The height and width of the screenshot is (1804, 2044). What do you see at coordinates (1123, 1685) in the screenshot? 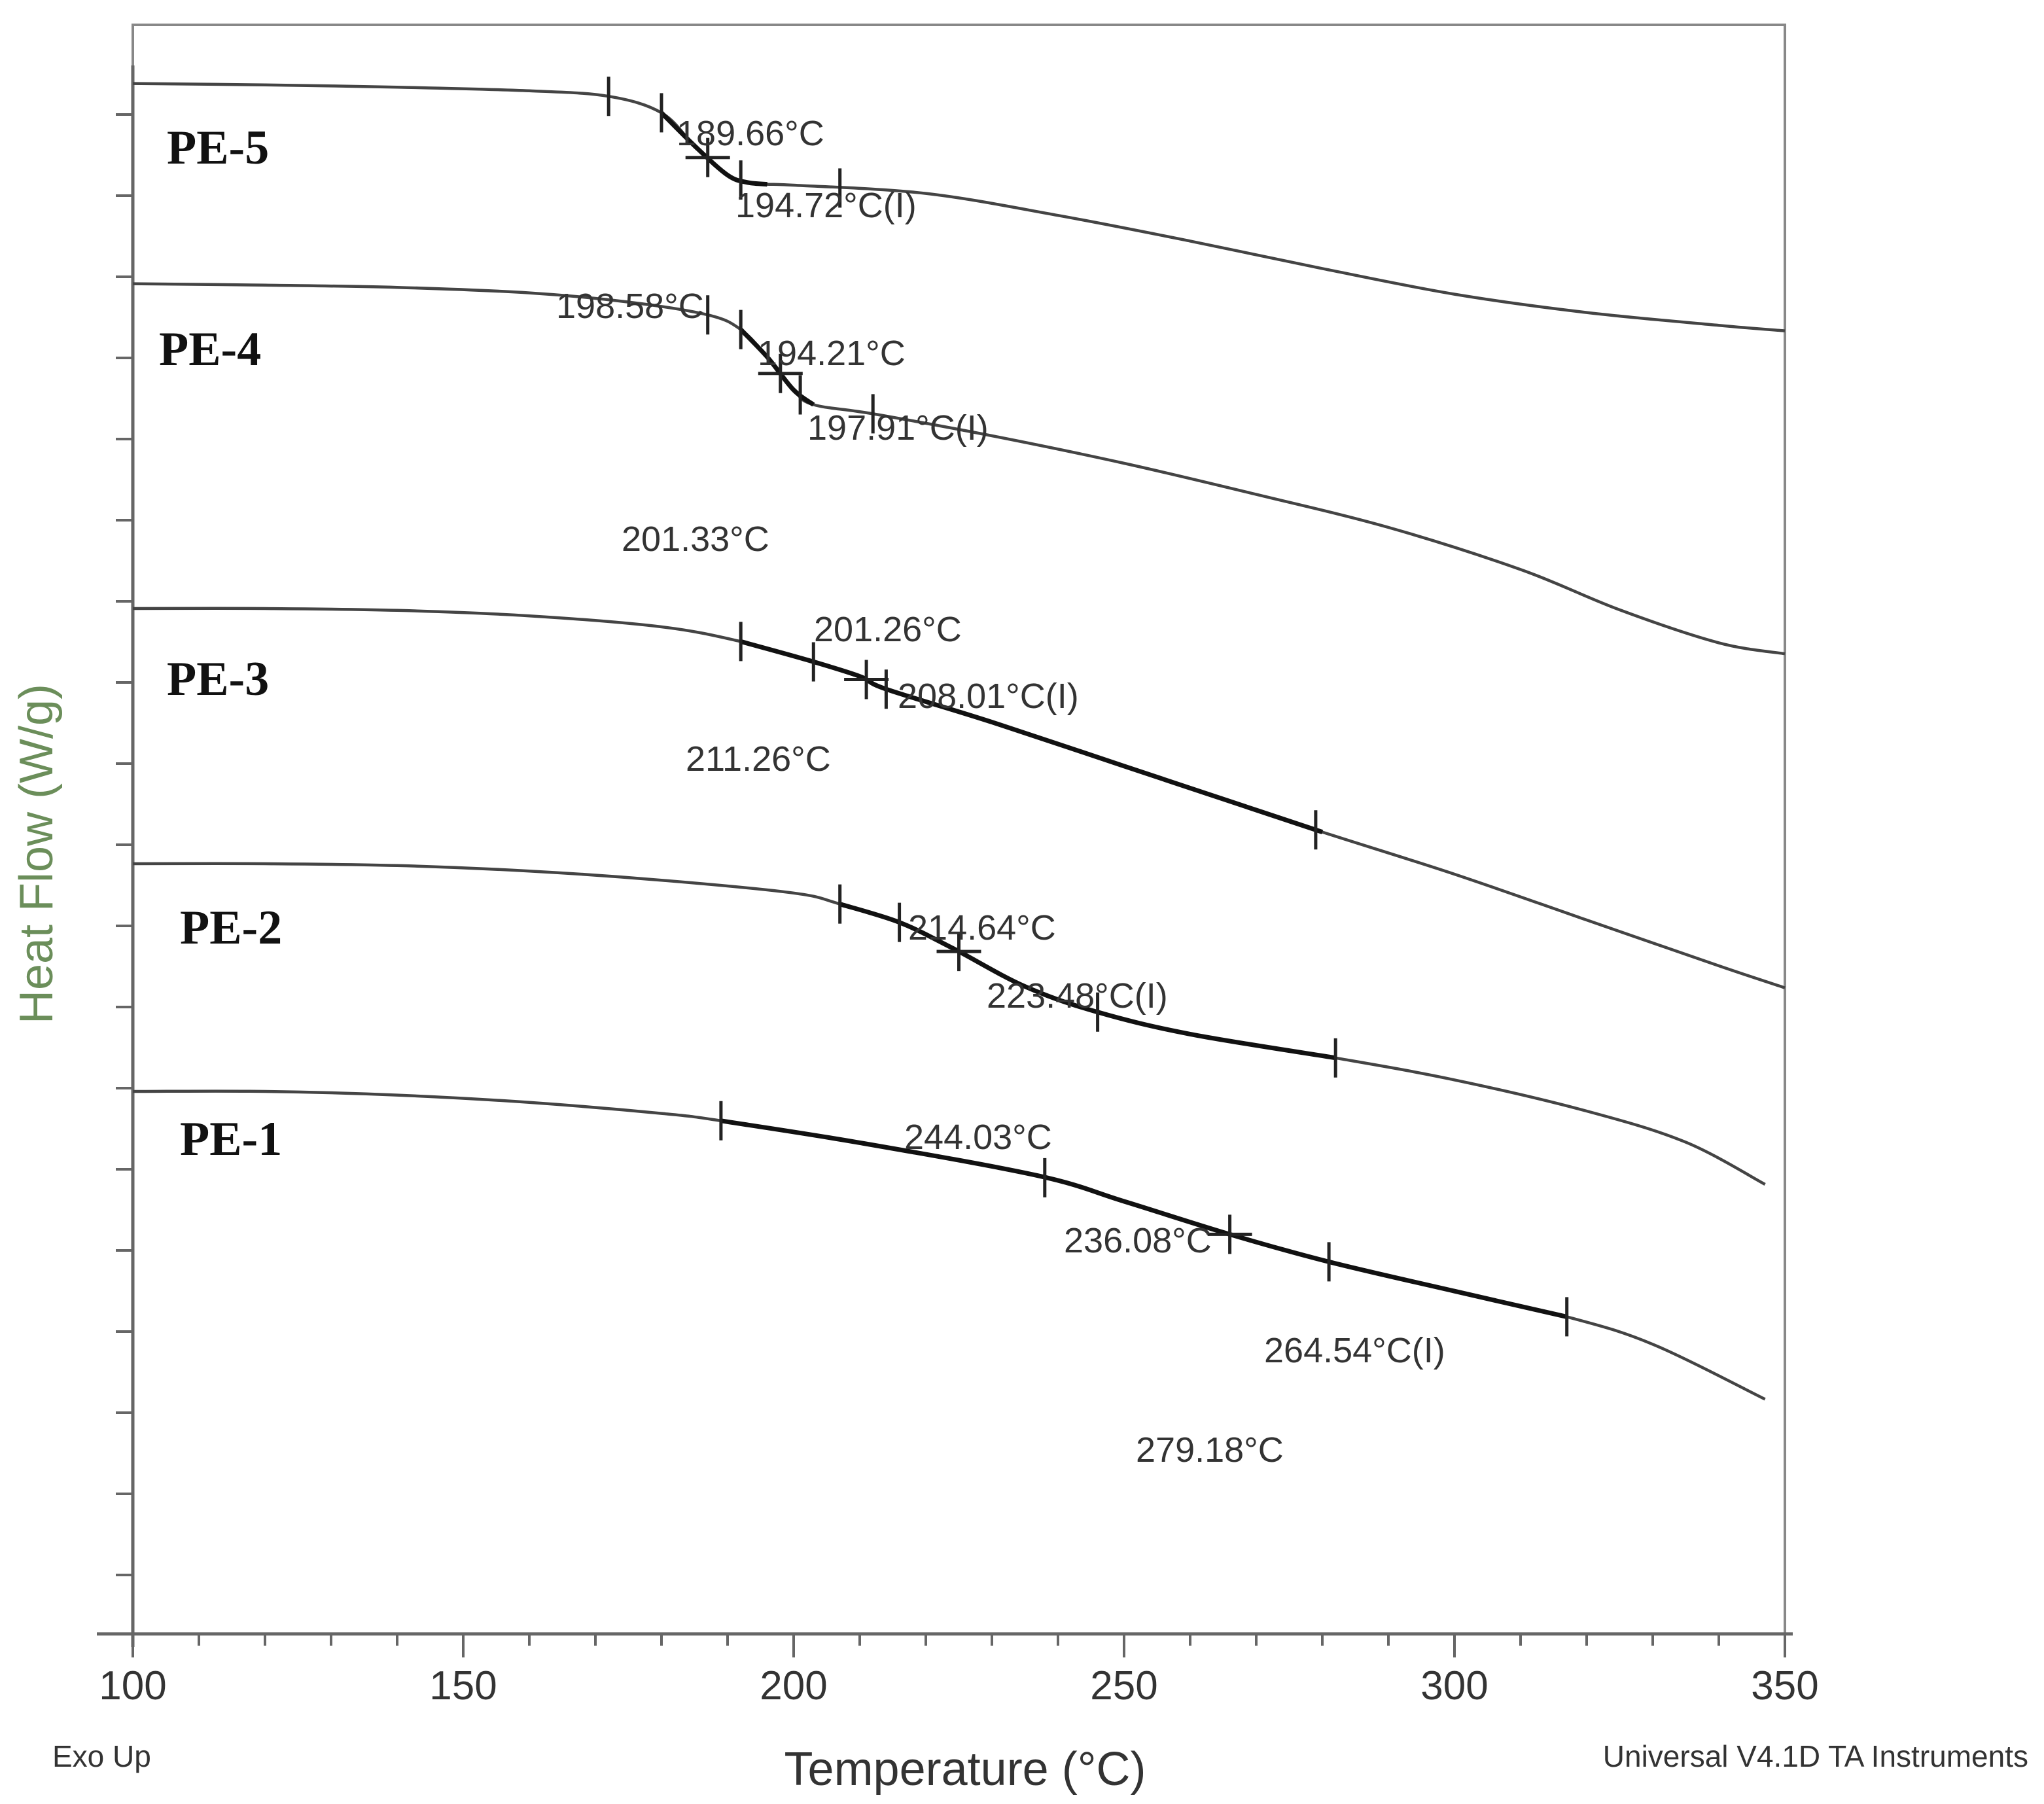
I see `x-tick-label-250: 250` at bounding box center [1123, 1685].